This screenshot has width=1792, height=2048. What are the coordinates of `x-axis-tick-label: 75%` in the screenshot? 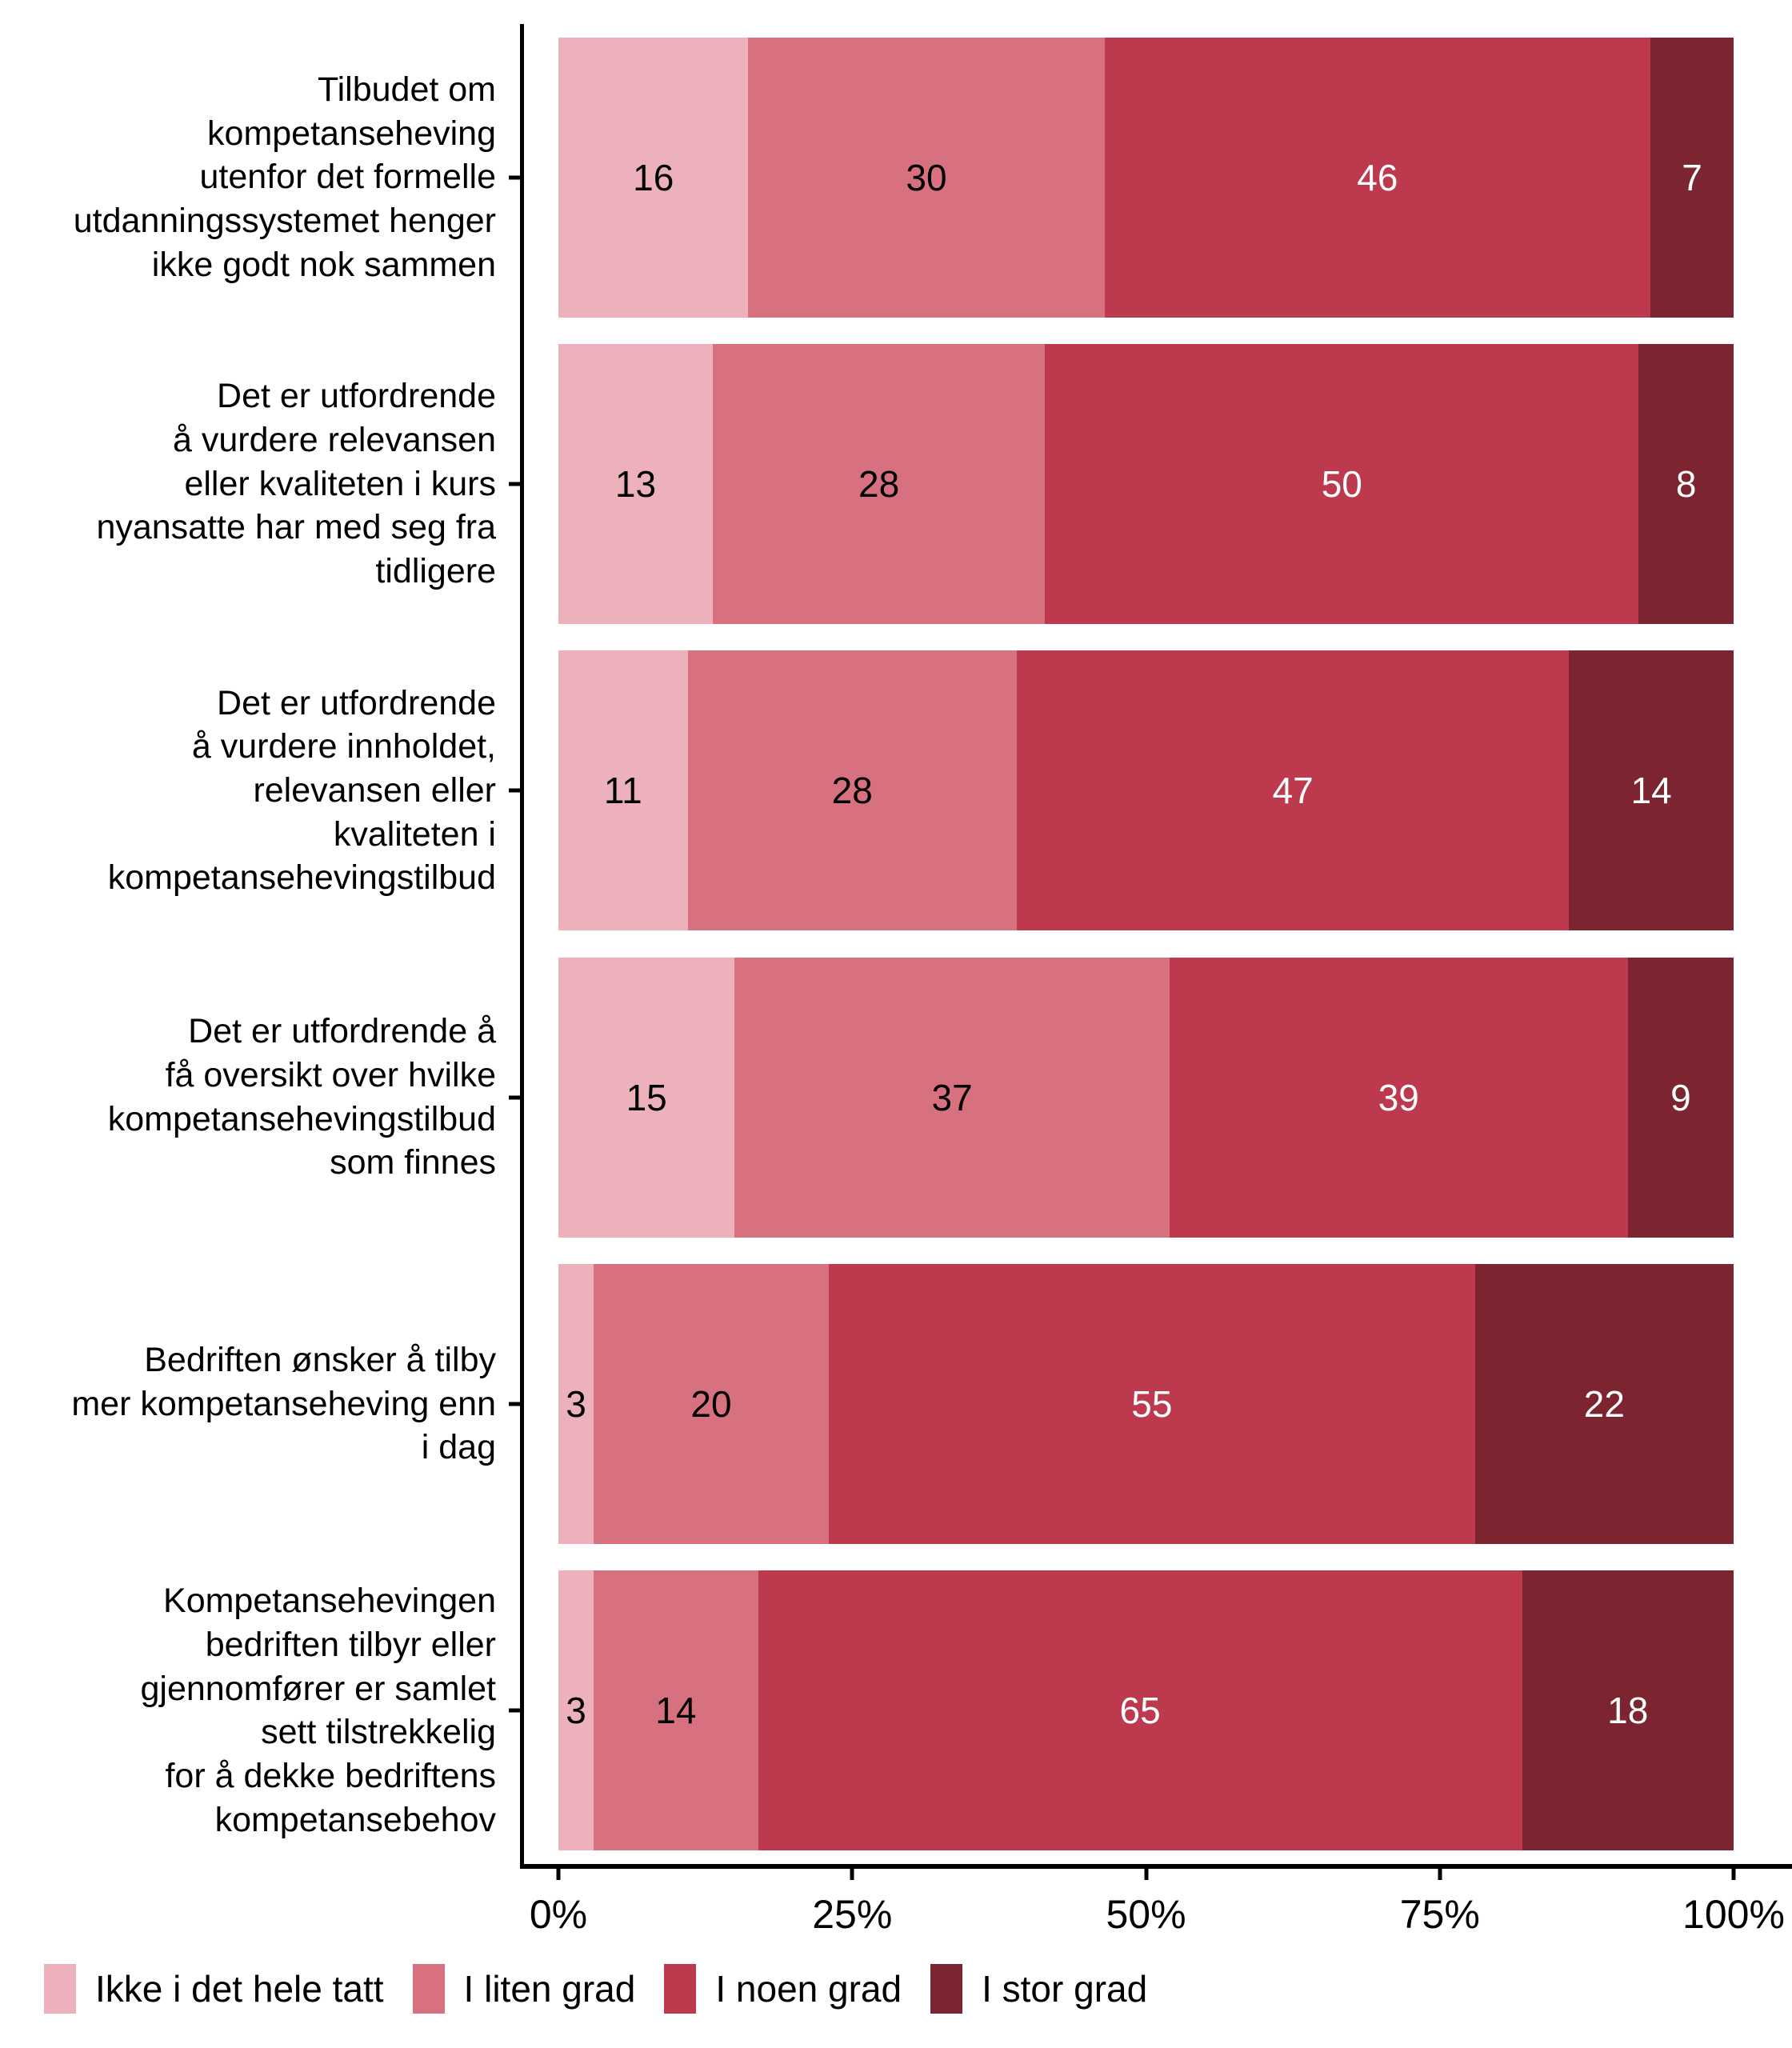 It's located at (1439, 1914).